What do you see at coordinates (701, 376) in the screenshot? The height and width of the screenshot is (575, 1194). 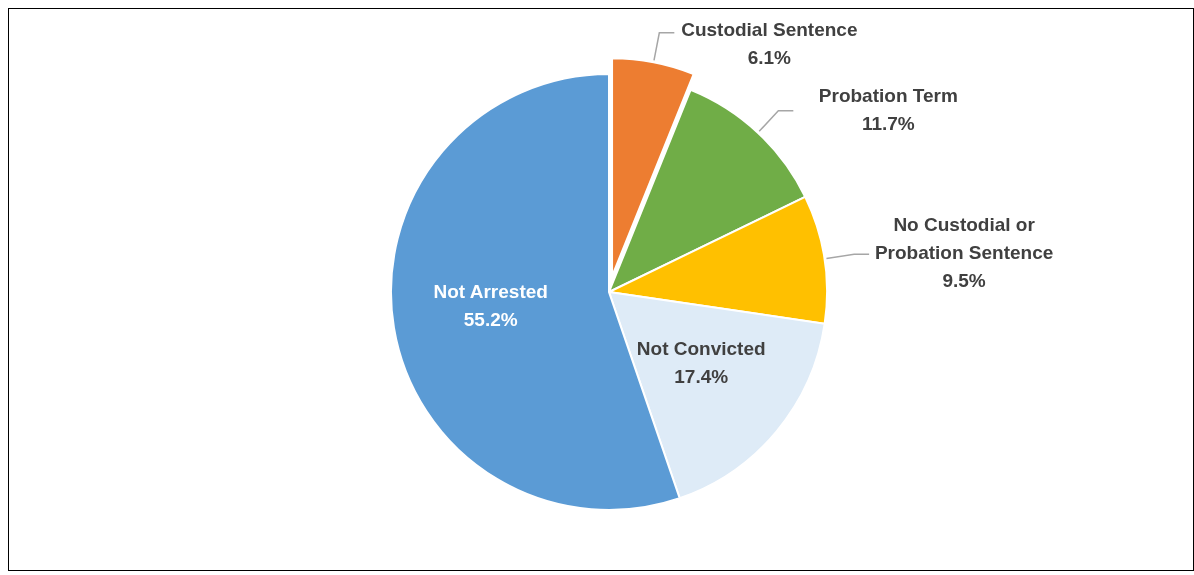 I see `data-label: 17.4%` at bounding box center [701, 376].